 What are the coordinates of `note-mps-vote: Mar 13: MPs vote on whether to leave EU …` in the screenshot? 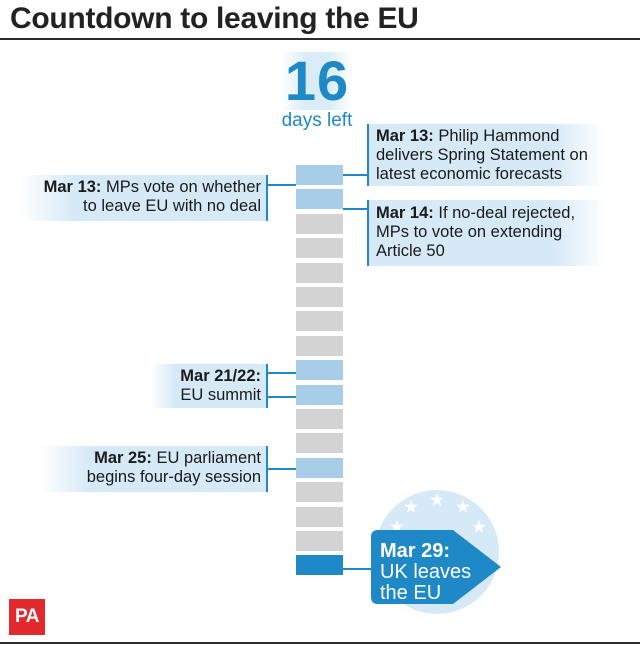 It's located at (143, 198).